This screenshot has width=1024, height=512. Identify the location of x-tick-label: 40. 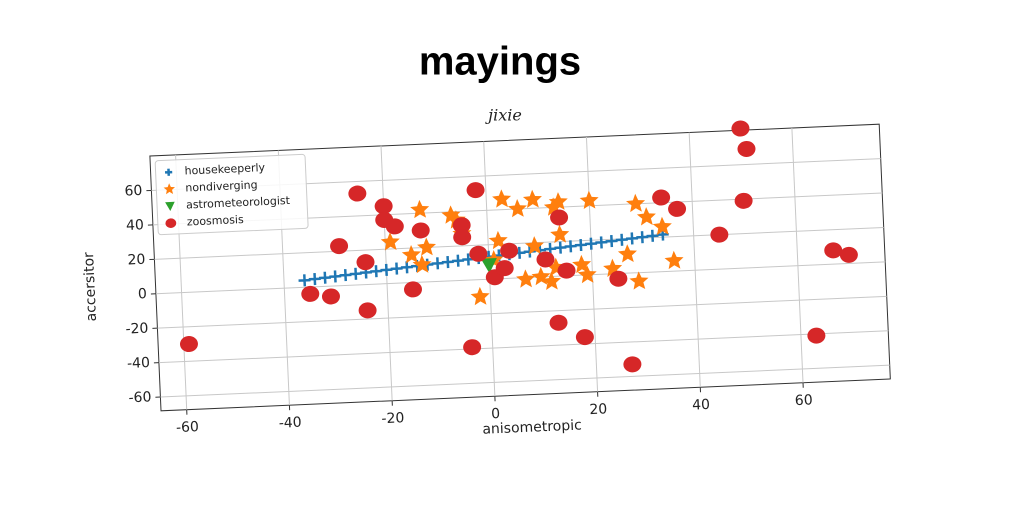
(701, 405).